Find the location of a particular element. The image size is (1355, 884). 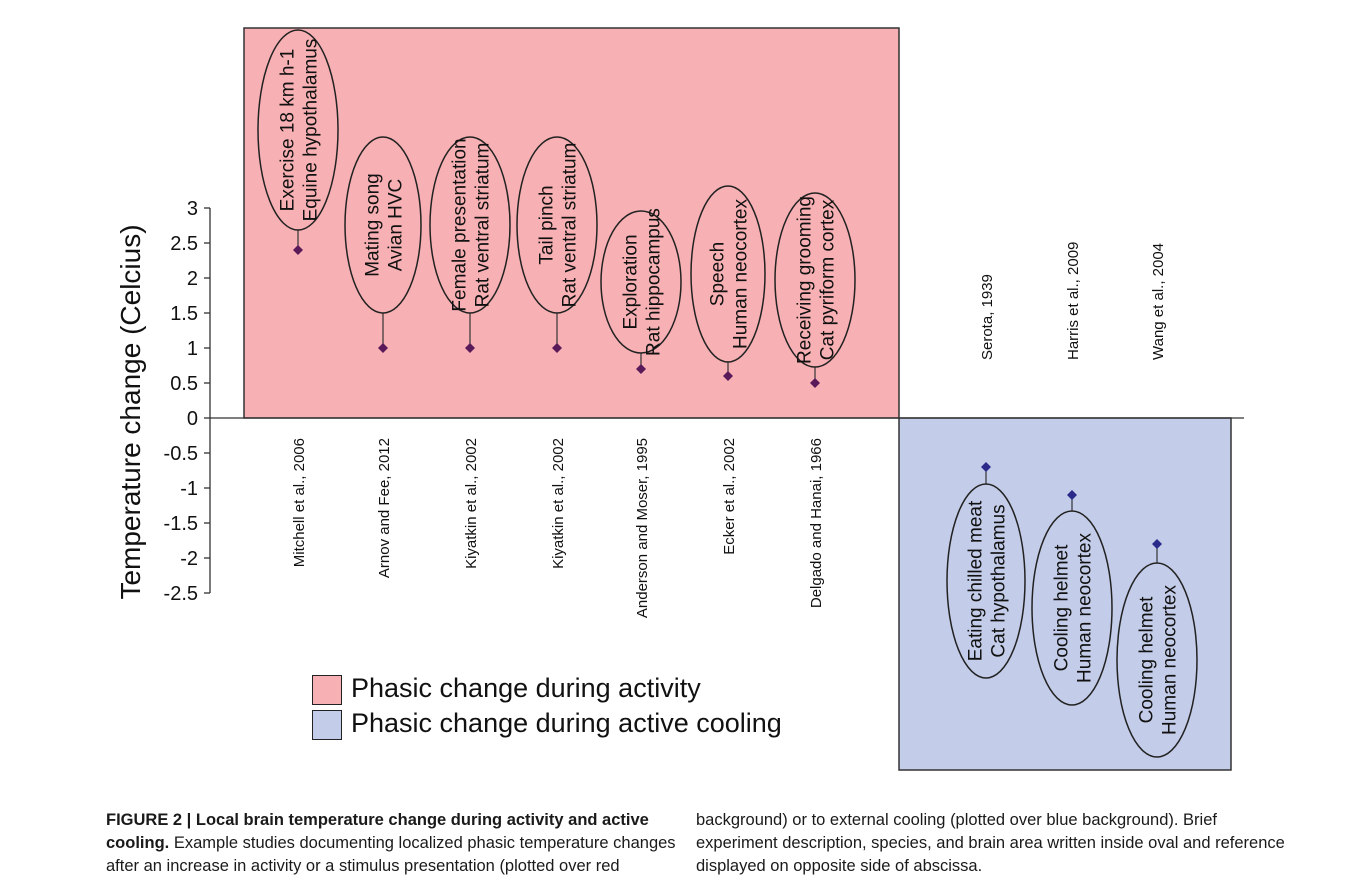

y-tick-label: -2 is located at coordinates (189, 559).